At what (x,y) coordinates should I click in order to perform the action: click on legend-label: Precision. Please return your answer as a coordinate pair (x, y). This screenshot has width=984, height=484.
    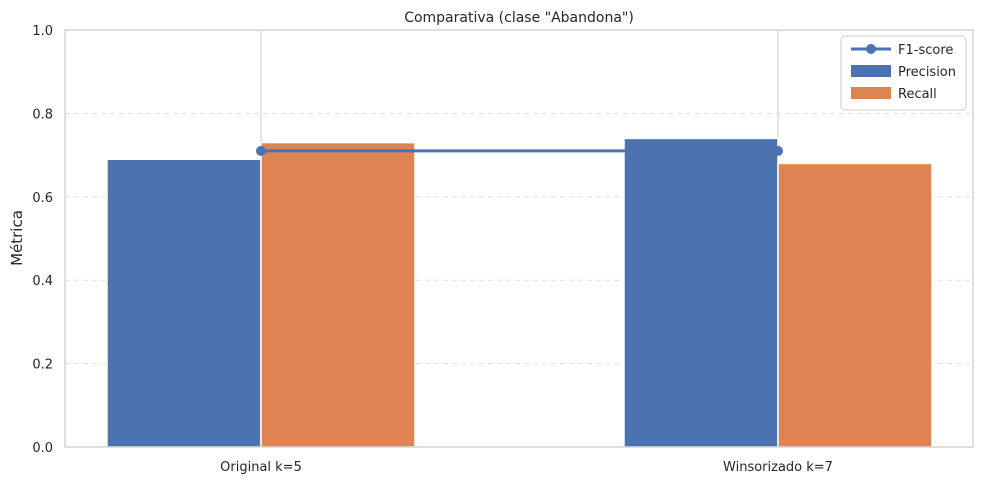
    Looking at the image, I should click on (927, 72).